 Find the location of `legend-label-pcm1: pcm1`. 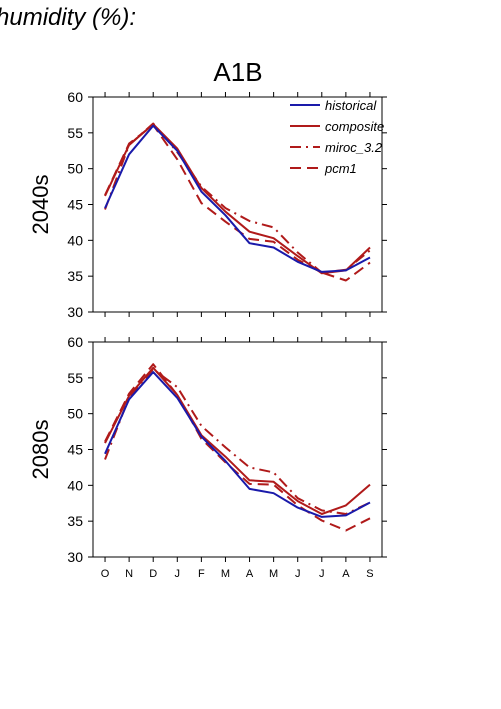

legend-label-pcm1: pcm1 is located at coordinates (340, 168).